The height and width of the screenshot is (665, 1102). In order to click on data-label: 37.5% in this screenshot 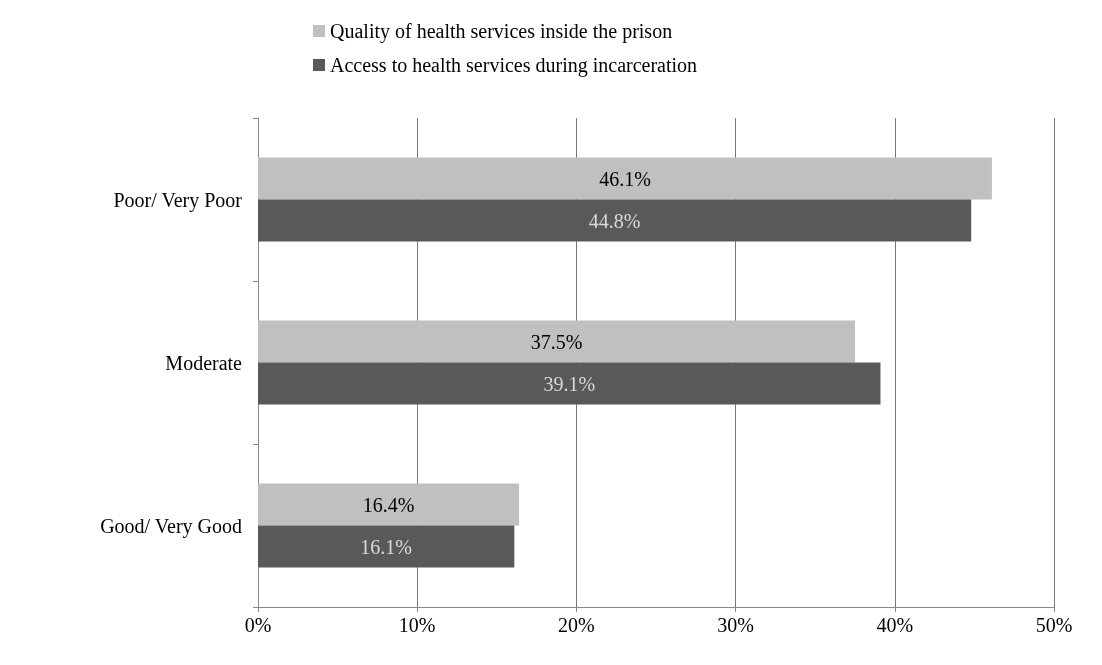, I will do `click(556, 341)`.